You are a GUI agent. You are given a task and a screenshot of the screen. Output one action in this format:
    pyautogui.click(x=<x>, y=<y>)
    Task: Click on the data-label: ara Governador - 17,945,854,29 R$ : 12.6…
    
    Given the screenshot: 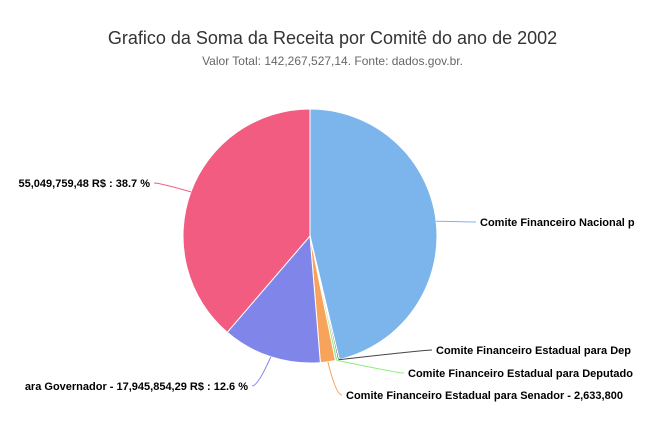 What is the action you would take?
    pyautogui.click(x=136, y=387)
    